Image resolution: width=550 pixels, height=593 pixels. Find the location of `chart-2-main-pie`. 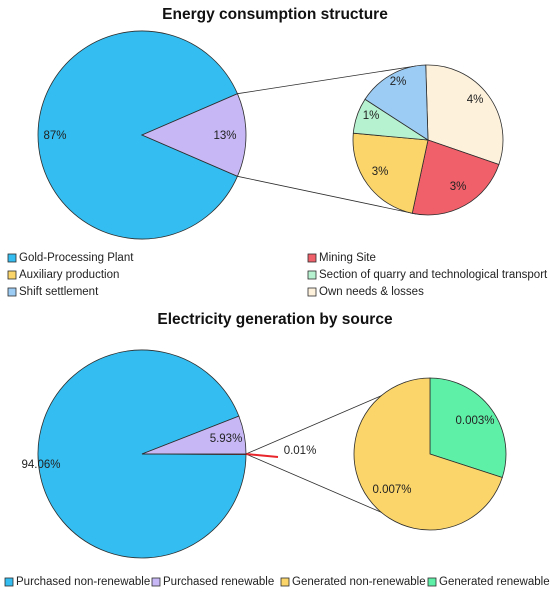

chart-2-main-pie is located at coordinates (142, 454).